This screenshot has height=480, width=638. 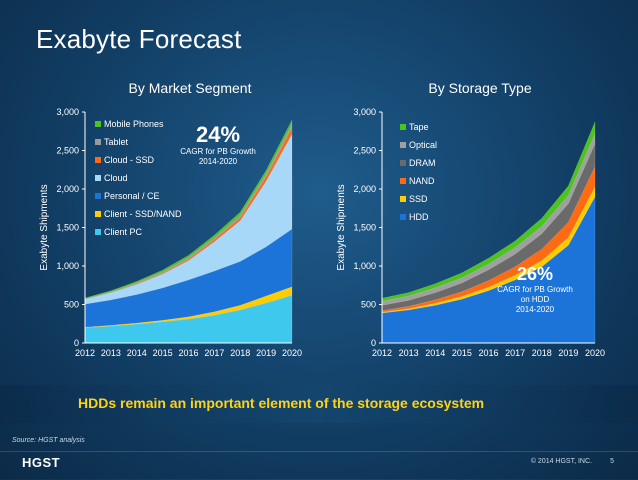 I want to click on legend-label: Optical, so click(x=423, y=145).